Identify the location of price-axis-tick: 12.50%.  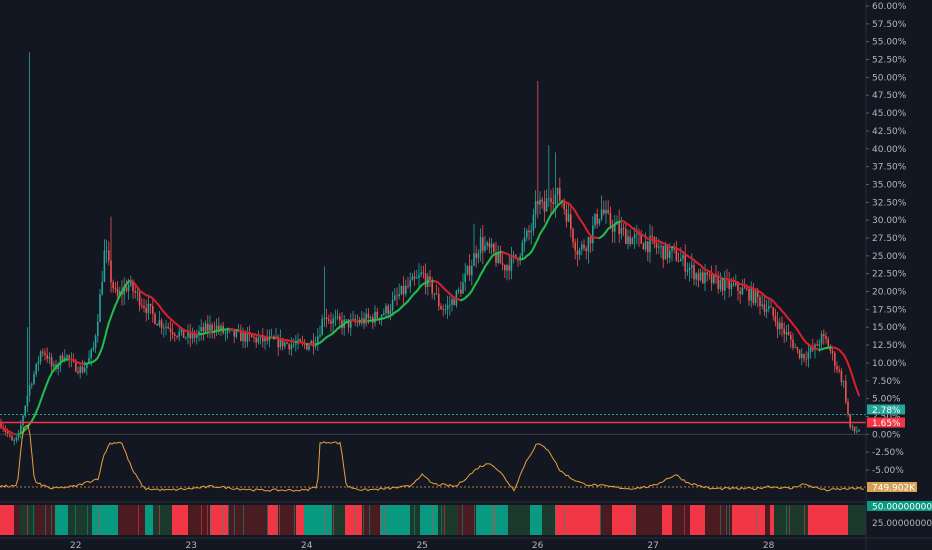
(889, 346).